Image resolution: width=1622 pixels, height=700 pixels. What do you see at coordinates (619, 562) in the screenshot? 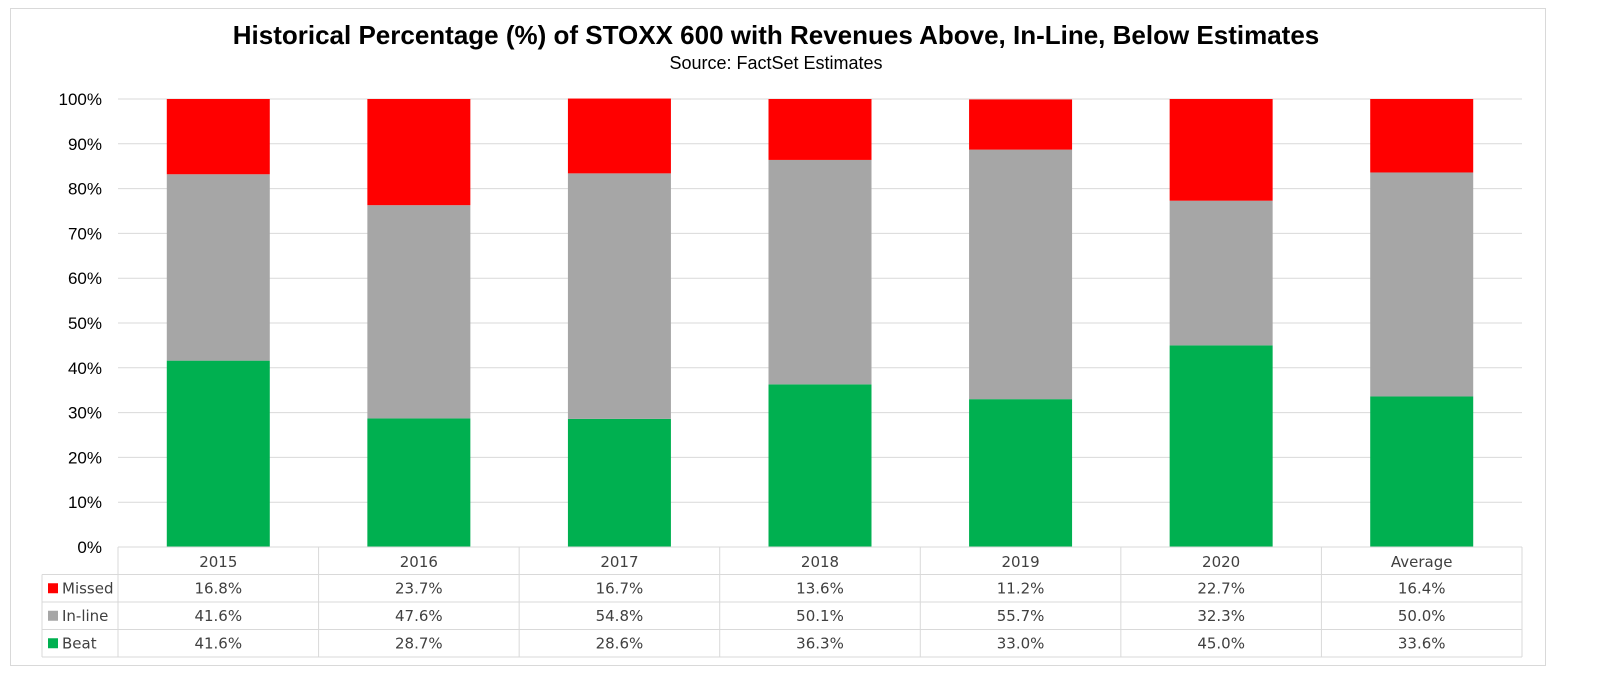
I see `x-category-label: 2017` at bounding box center [619, 562].